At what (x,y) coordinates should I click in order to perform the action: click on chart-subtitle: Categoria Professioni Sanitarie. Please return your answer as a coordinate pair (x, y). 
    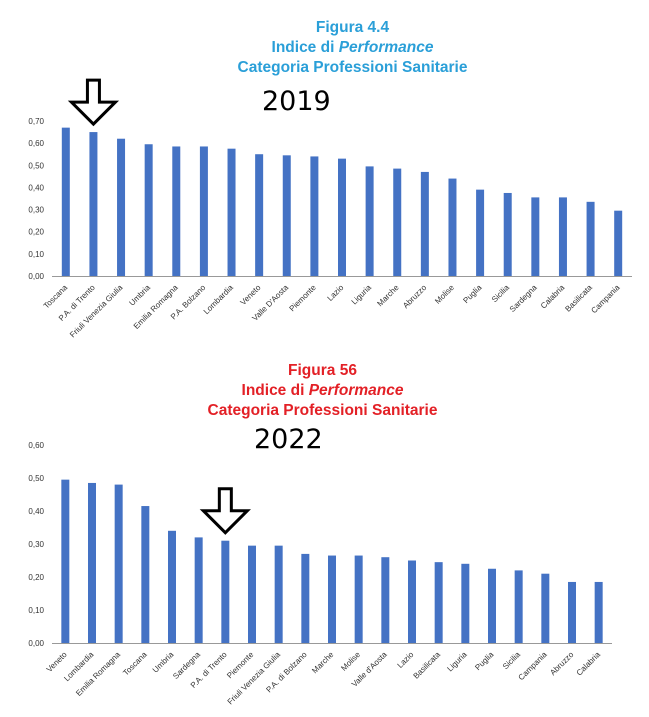
    Looking at the image, I should click on (352, 67).